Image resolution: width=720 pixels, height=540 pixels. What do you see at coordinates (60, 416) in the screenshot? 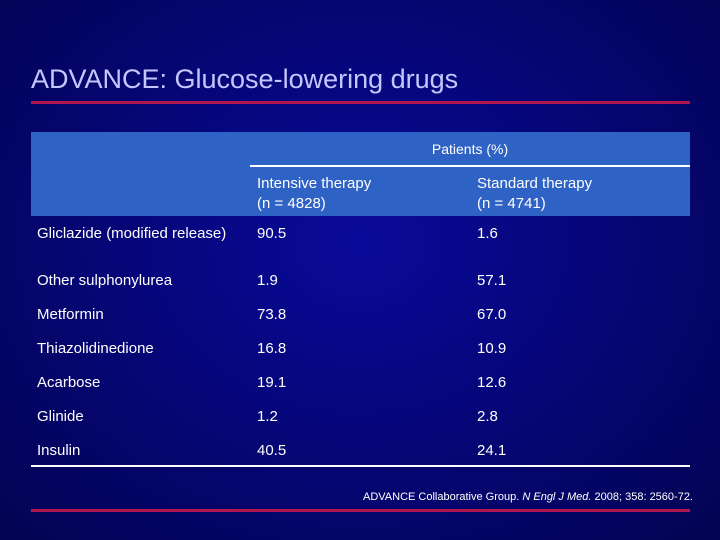
I see `row-drug-name: Glinide` at bounding box center [60, 416].